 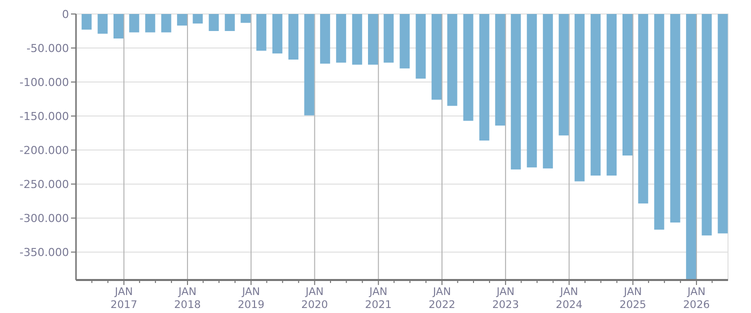 I want to click on y-tick-label: -50.000, so click(x=47, y=48).